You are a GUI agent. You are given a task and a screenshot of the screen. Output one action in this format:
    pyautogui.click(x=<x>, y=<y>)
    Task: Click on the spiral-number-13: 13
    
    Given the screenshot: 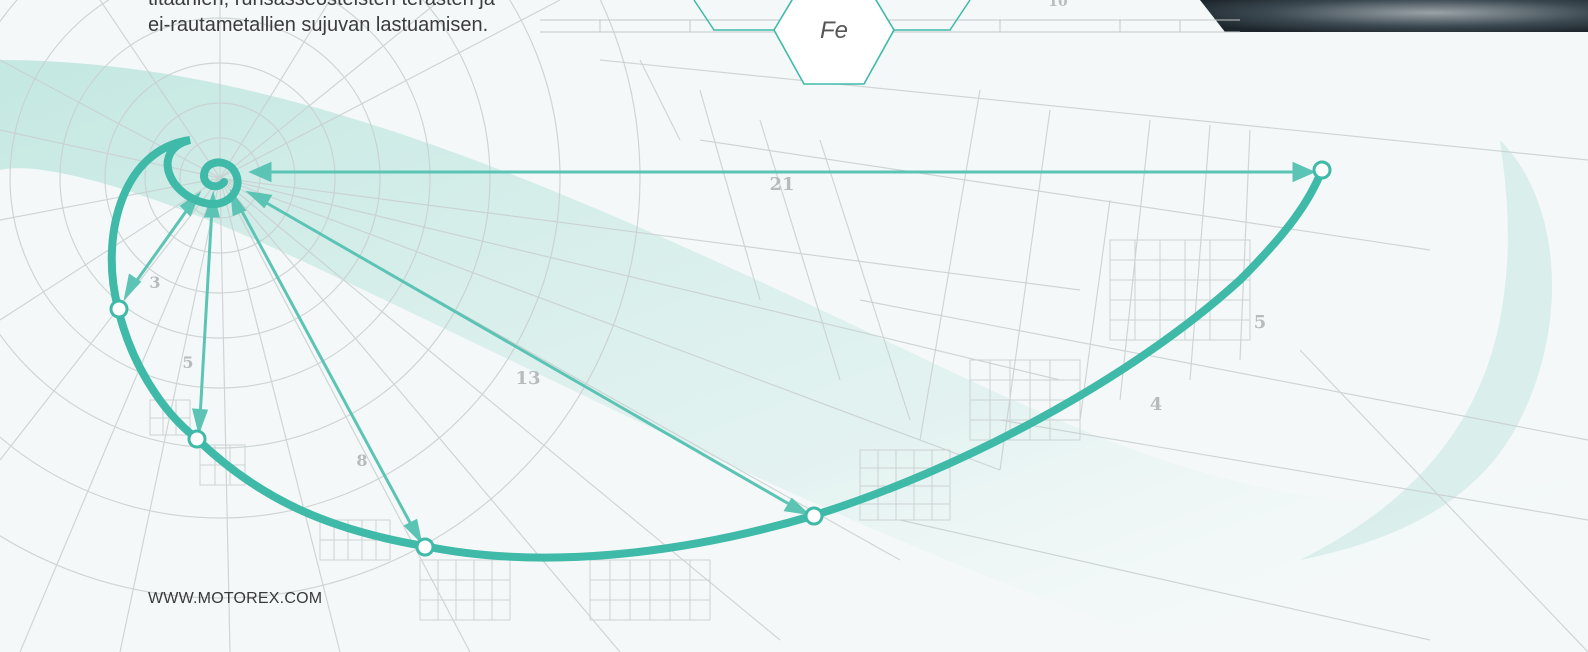 What is the action you would take?
    pyautogui.click(x=527, y=378)
    